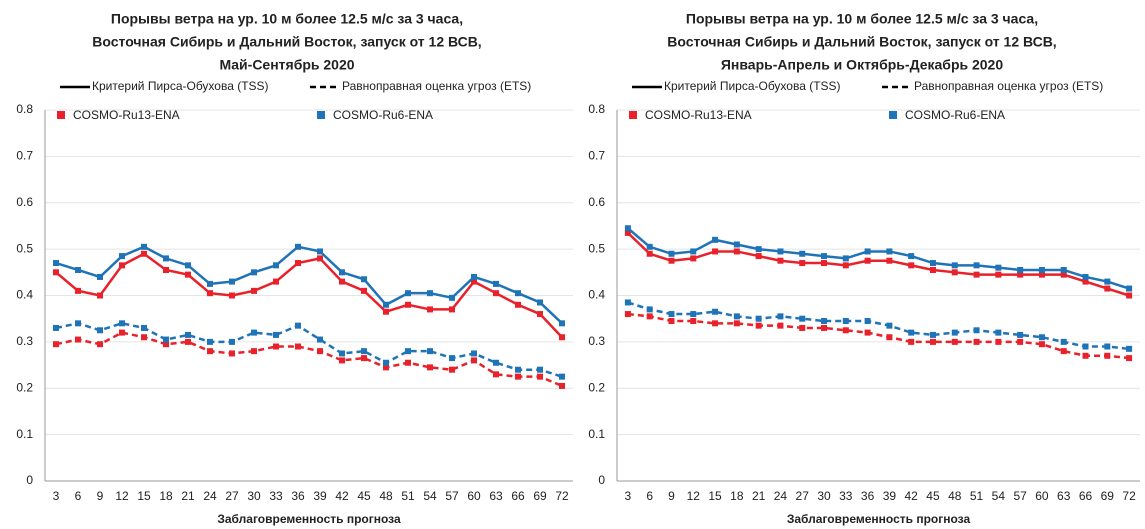 The image size is (1145, 529). Describe the element at coordinates (210, 496) in the screenshot. I see `x-tick-label: 24` at that location.